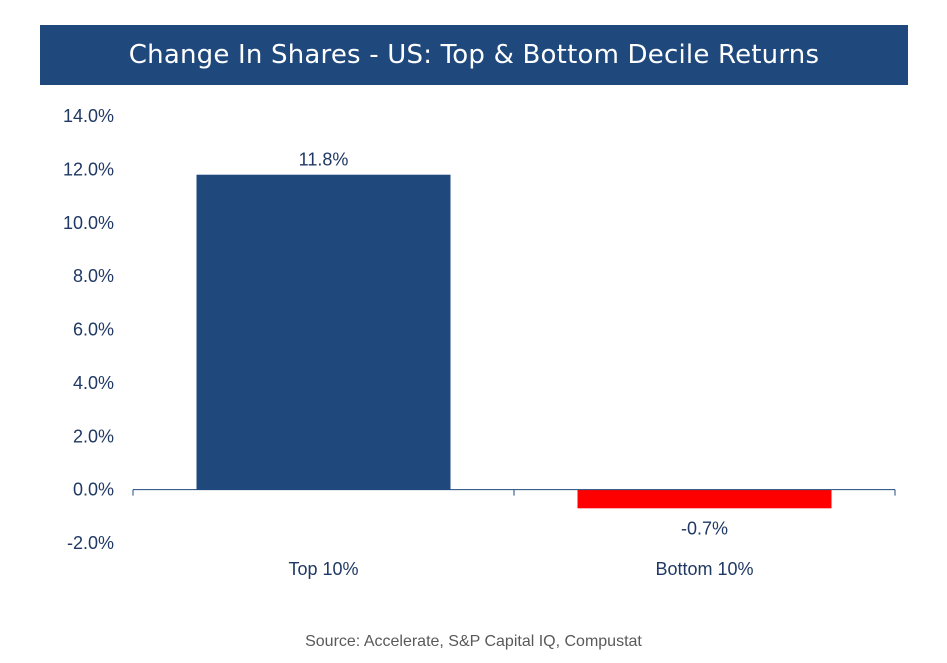 The height and width of the screenshot is (663, 947). Describe the element at coordinates (514, 492) in the screenshot. I see `x-axis` at that location.